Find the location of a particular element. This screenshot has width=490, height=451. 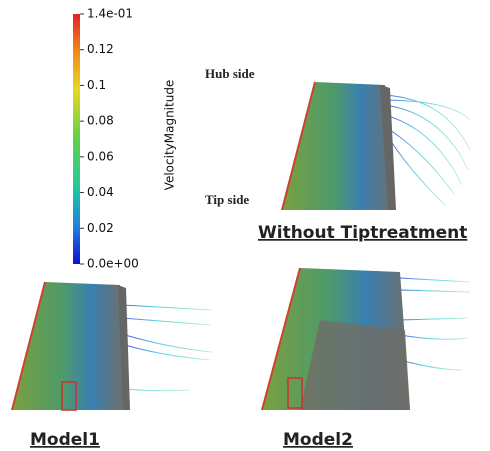

tick-label: 0.06 is located at coordinates (100, 156).